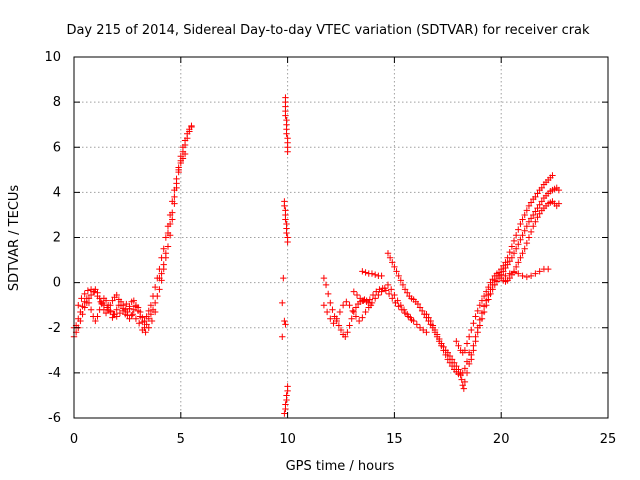  Describe the element at coordinates (57, 283) in the screenshot. I see `y-tick-label: 0` at that location.